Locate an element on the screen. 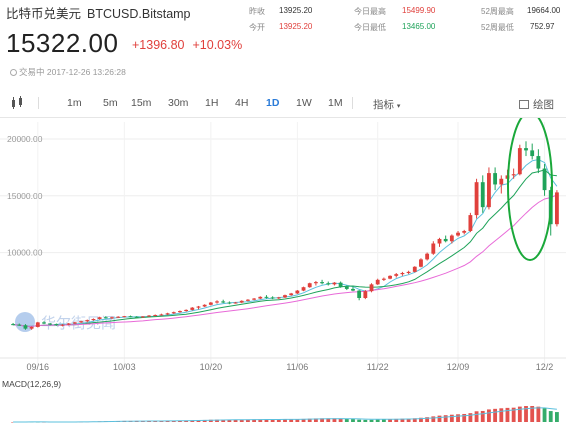  instrument-name: 比特币兑美元 is located at coordinates (44, 14).